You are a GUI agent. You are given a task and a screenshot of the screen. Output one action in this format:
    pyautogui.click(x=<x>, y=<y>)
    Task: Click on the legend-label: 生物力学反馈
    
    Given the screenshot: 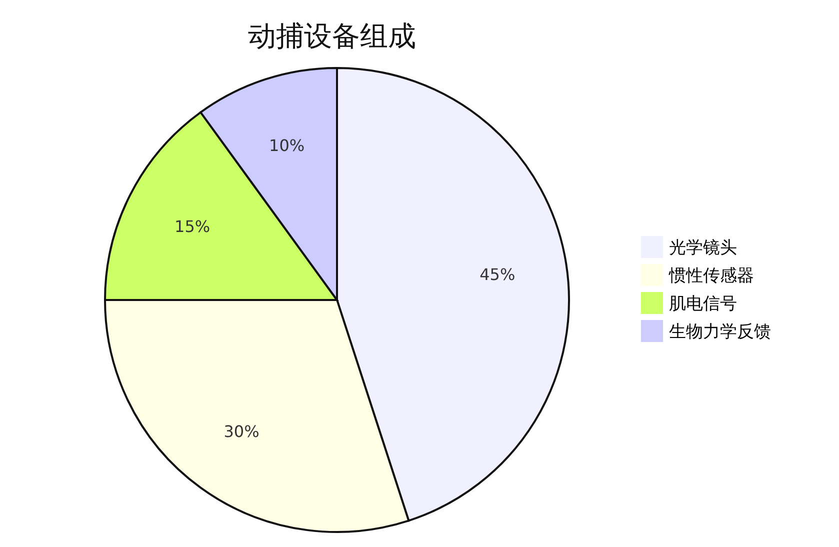 What is the action you would take?
    pyautogui.click(x=720, y=331)
    